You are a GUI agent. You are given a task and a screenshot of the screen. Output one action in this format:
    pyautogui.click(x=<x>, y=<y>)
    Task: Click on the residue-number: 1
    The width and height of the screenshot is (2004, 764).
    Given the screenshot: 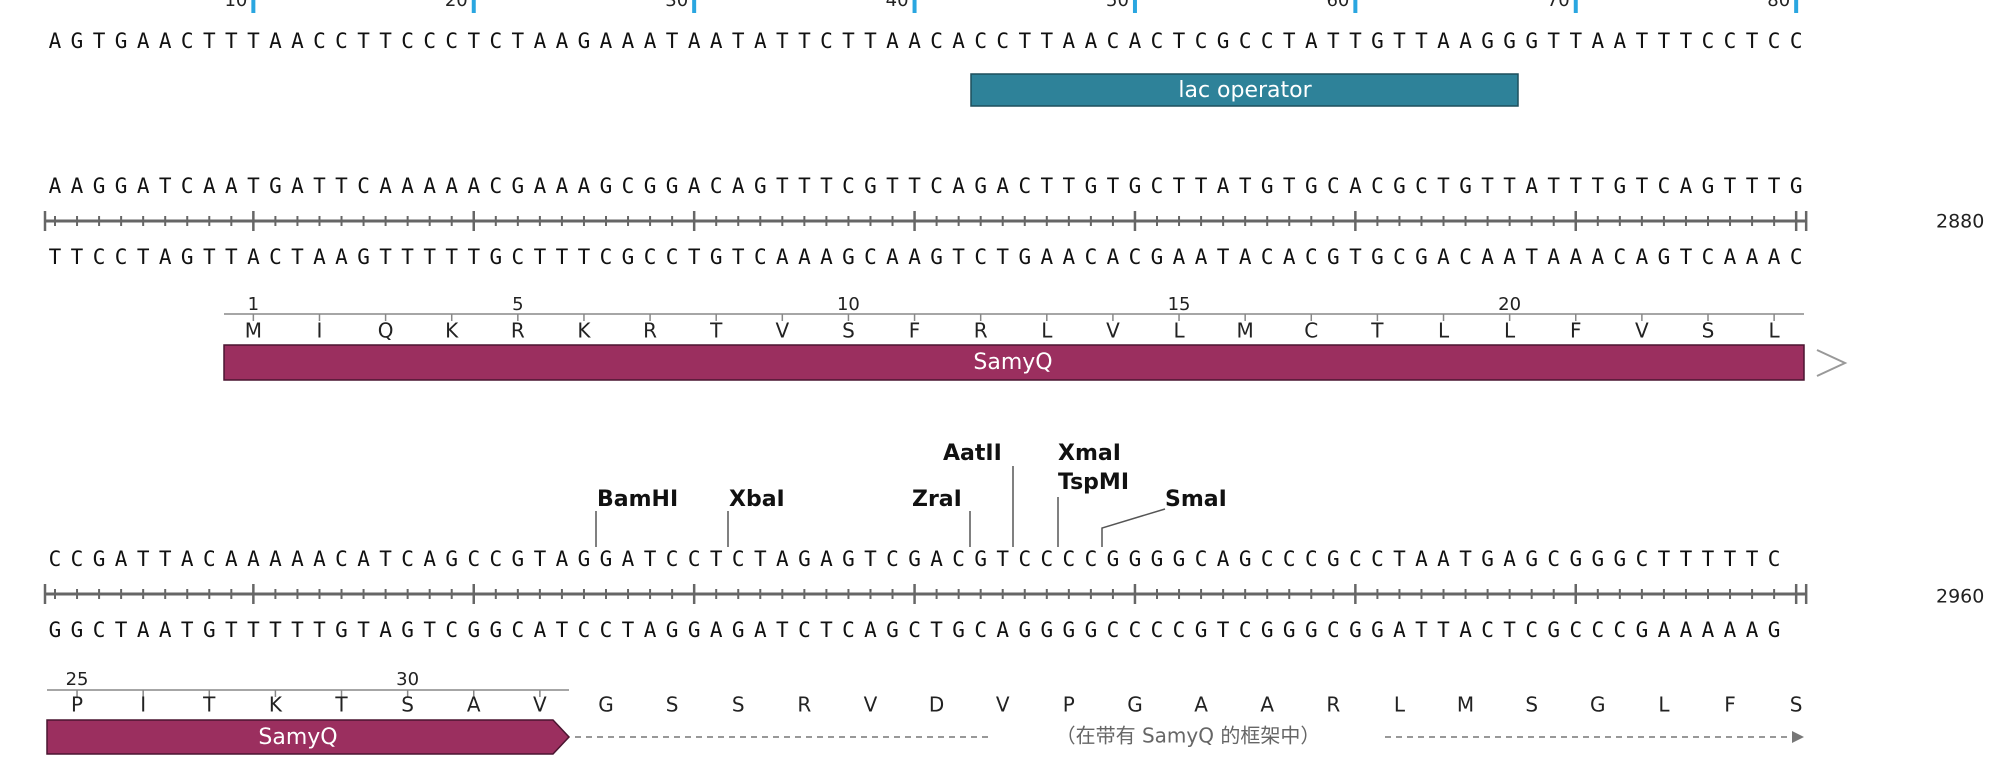 What is the action you would take?
    pyautogui.click(x=253, y=304)
    